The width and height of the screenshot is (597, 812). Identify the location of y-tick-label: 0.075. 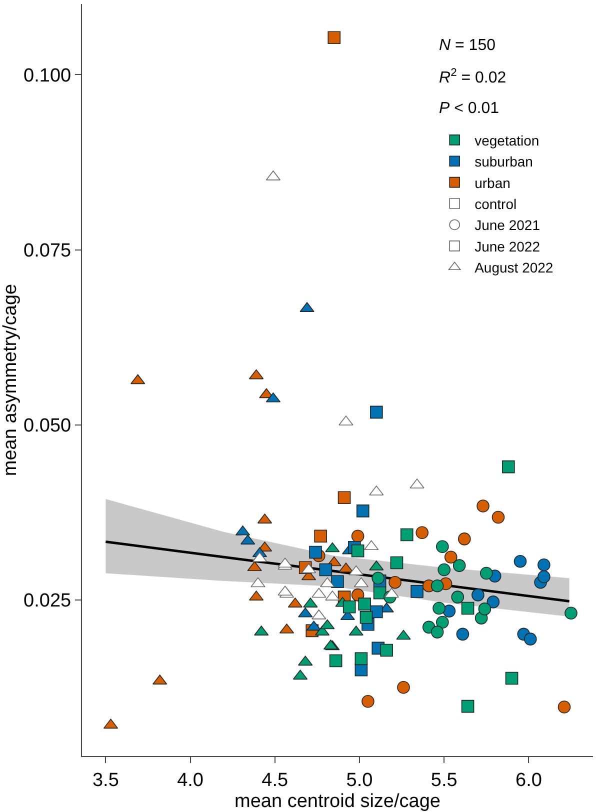
(48, 251).